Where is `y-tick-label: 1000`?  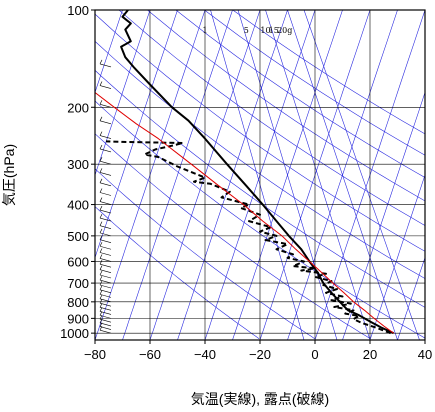
y-tick-label: 1000 is located at coordinates (74, 333).